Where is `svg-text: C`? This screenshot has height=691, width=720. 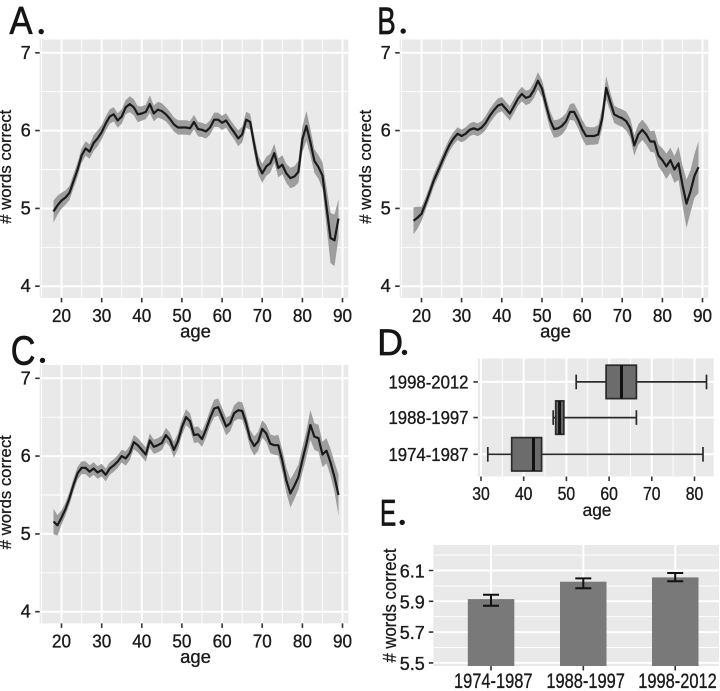 svg-text: C is located at coordinates (23, 350).